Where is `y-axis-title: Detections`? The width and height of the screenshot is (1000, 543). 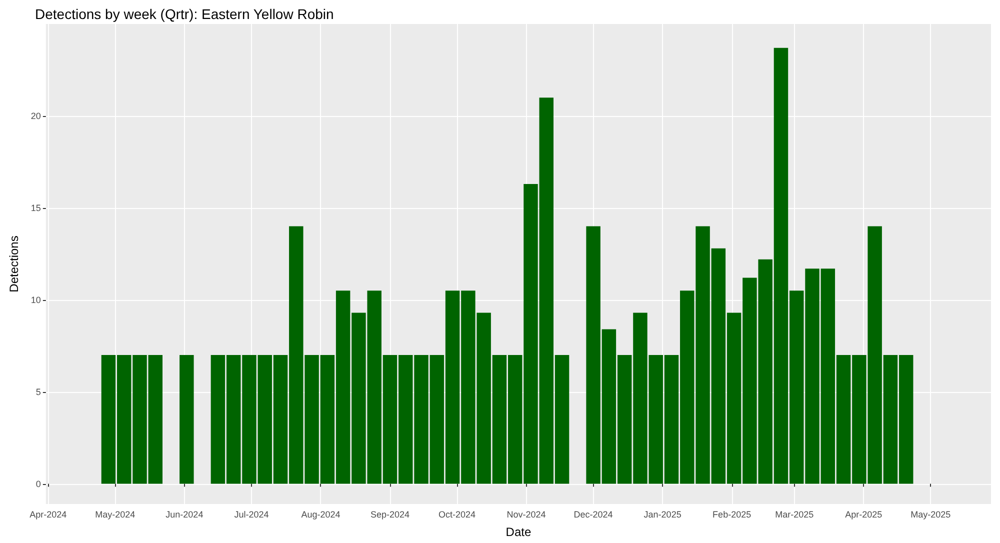
y-axis-title: Detections is located at coordinates (14, 264).